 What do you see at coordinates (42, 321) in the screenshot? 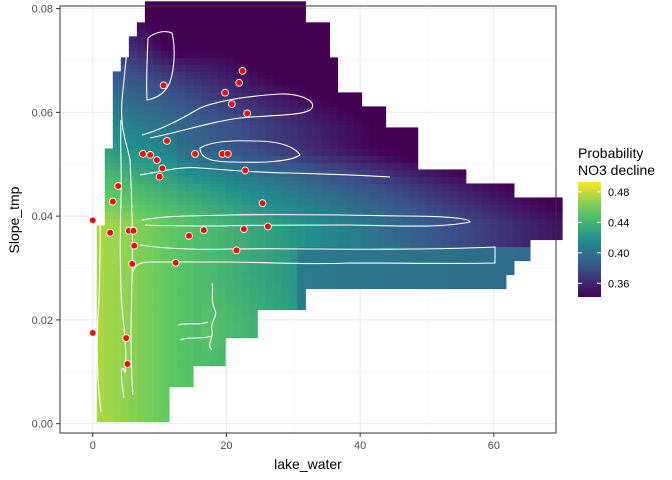
I see `y-tick-label: 0.02` at bounding box center [42, 321].